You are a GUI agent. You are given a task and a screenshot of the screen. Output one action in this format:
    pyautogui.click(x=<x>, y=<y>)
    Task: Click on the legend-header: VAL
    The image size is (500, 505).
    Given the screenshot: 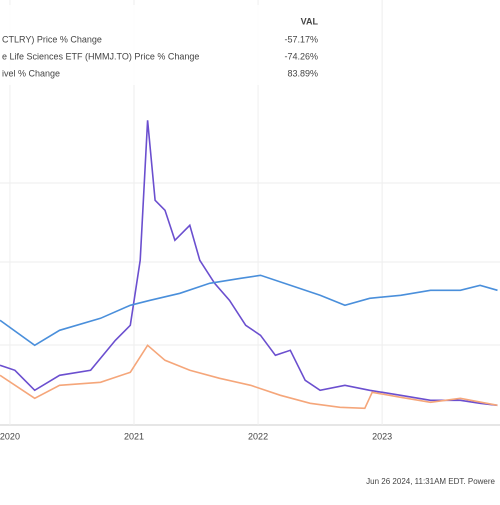 What is the action you would take?
    pyautogui.click(x=310, y=21)
    